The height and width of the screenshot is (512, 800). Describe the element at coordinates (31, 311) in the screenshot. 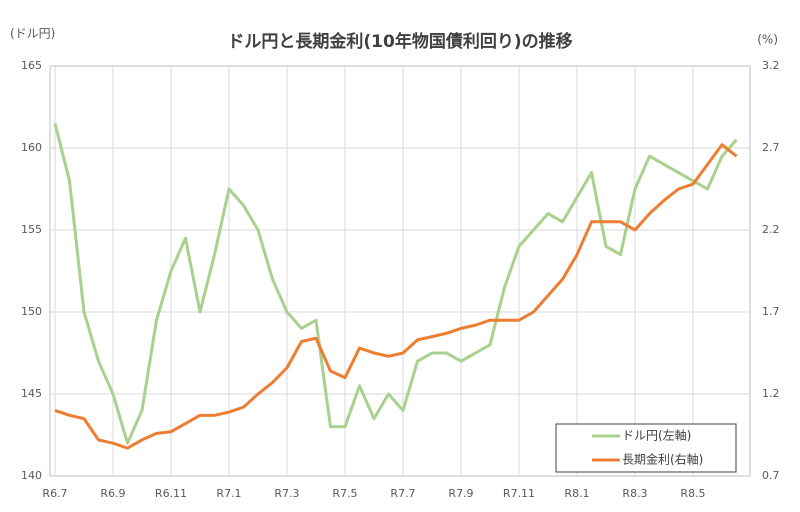

I see `y-tick-label: 150` at that location.